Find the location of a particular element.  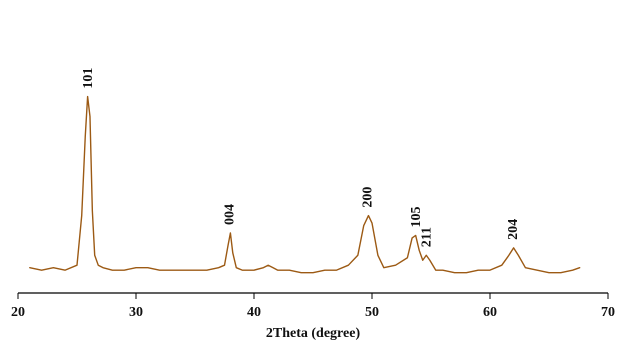

peak-label: 101 is located at coordinates (88, 78).